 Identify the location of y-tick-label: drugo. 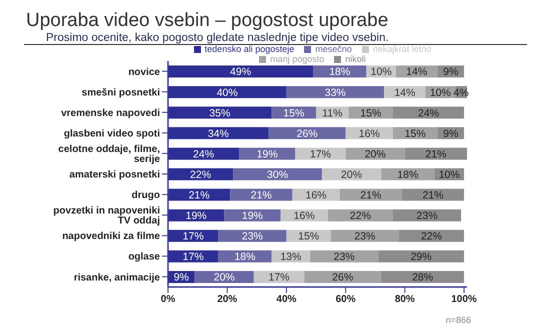
(146, 196).